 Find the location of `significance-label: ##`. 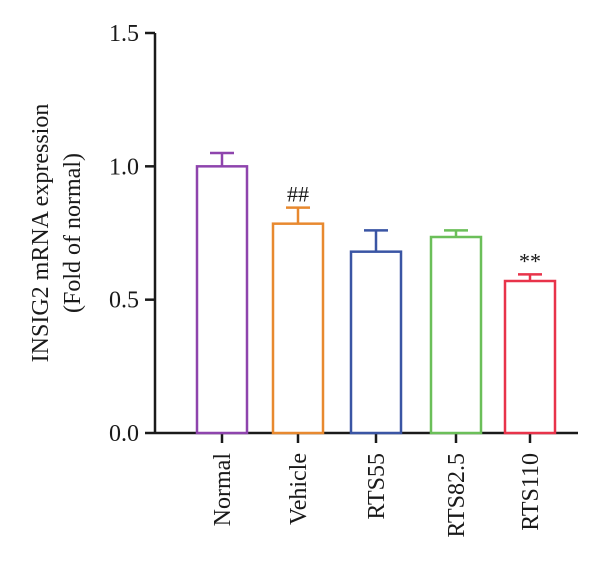

significance-label: ## is located at coordinates (298, 194).